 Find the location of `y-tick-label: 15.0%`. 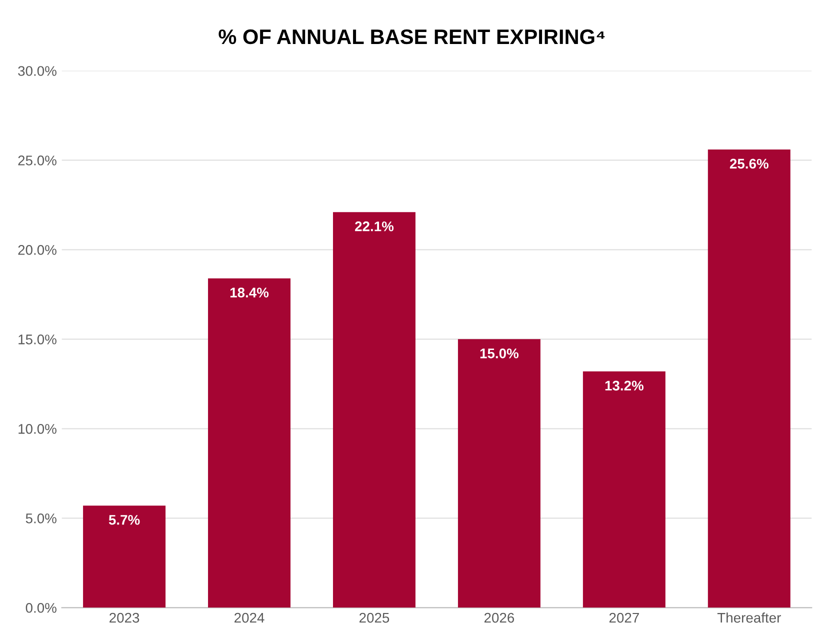

y-tick-label: 15.0% is located at coordinates (37, 339).